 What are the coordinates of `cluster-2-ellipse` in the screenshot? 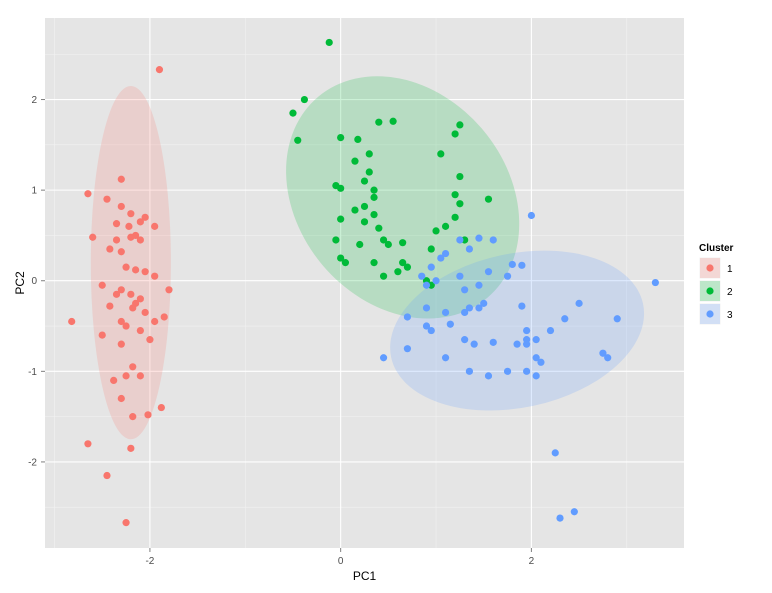 It's located at (403, 197).